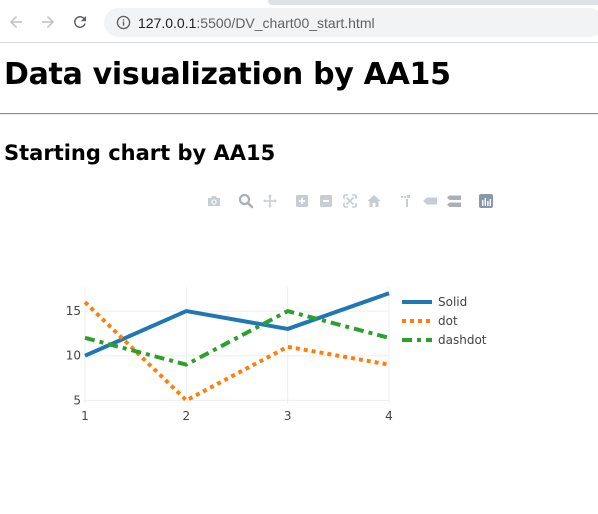 The image size is (598, 514). Describe the element at coordinates (448, 321) in the screenshot. I see `legend-label: dot` at that location.